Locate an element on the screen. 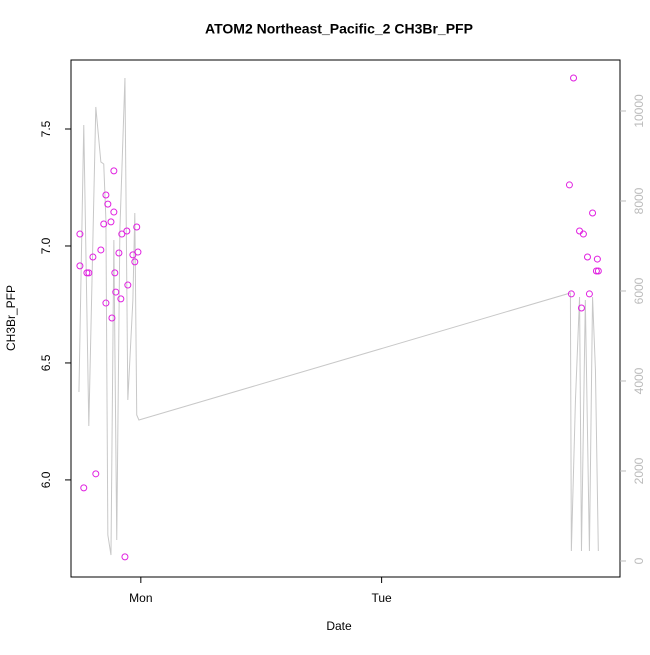 The height and width of the screenshot is (655, 650). y2-tick-label: 8000 is located at coordinates (639, 200).